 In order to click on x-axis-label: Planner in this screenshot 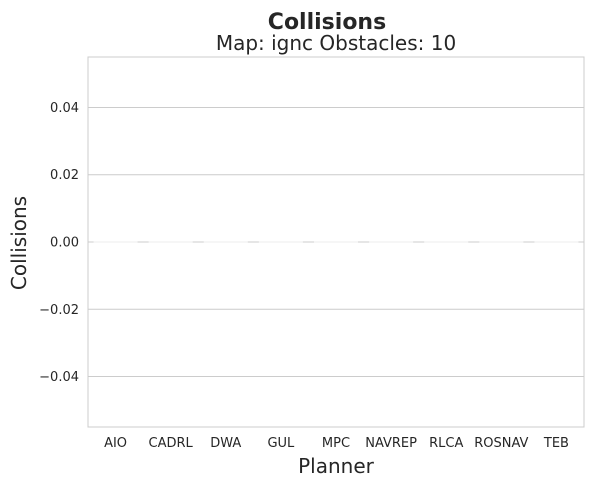, I will do `click(336, 466)`.